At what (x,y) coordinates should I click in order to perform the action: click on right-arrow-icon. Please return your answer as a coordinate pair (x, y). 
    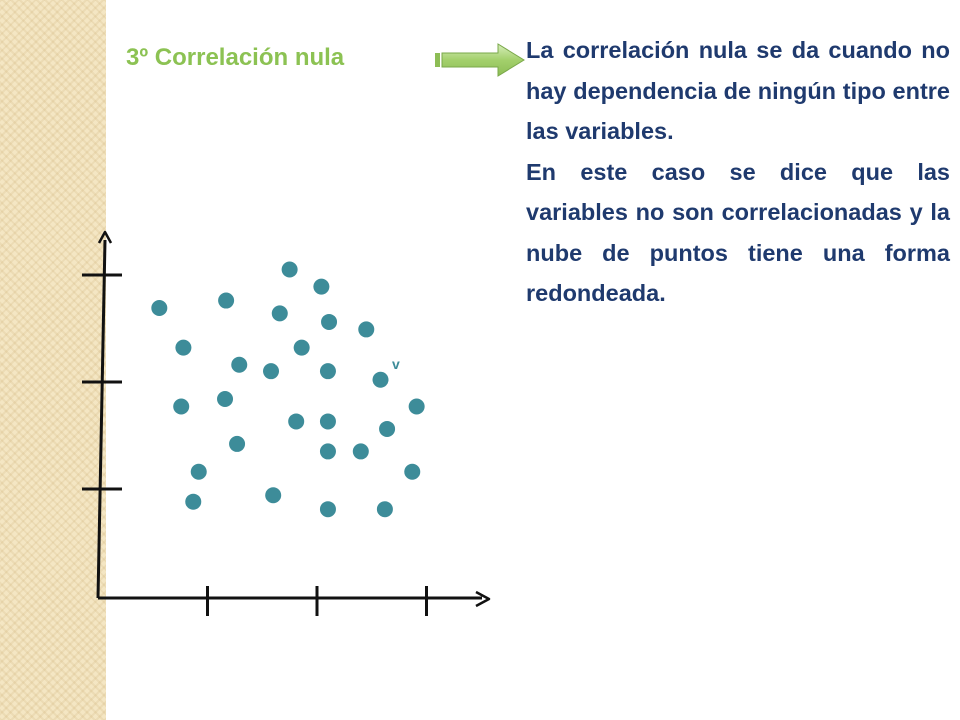
    Looking at the image, I should click on (480, 60).